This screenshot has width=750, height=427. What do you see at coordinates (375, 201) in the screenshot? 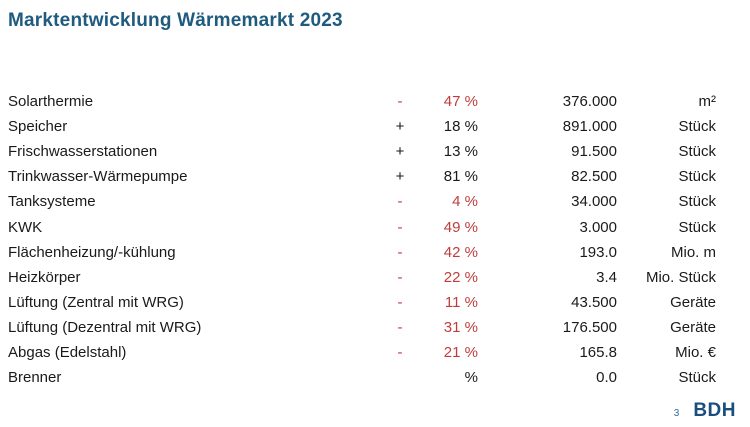
I see `table-row: Tanksysteme - 4 % 34.000 Stück` at bounding box center [375, 201].